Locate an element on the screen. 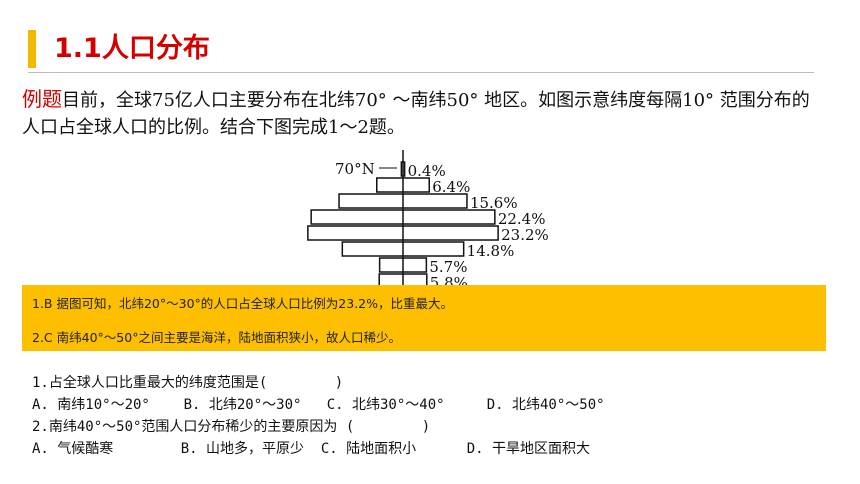 Image resolution: width=860 pixels, height=484 pixels. bar-label-3: 22.4% is located at coordinates (522, 219).